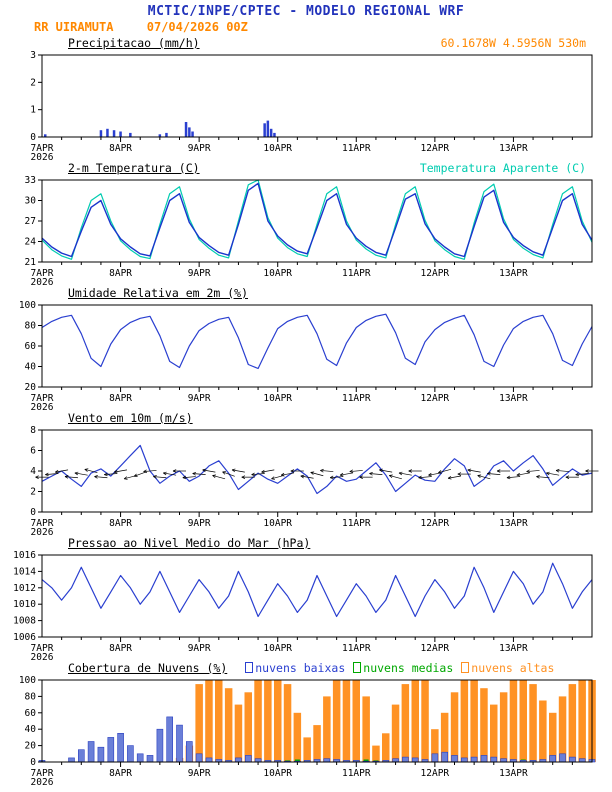 This screenshot has width=612, height=792. What do you see at coordinates (300, 668) in the screenshot?
I see `legend-label-low-clouds: nuvens baixas` at bounding box center [300, 668].